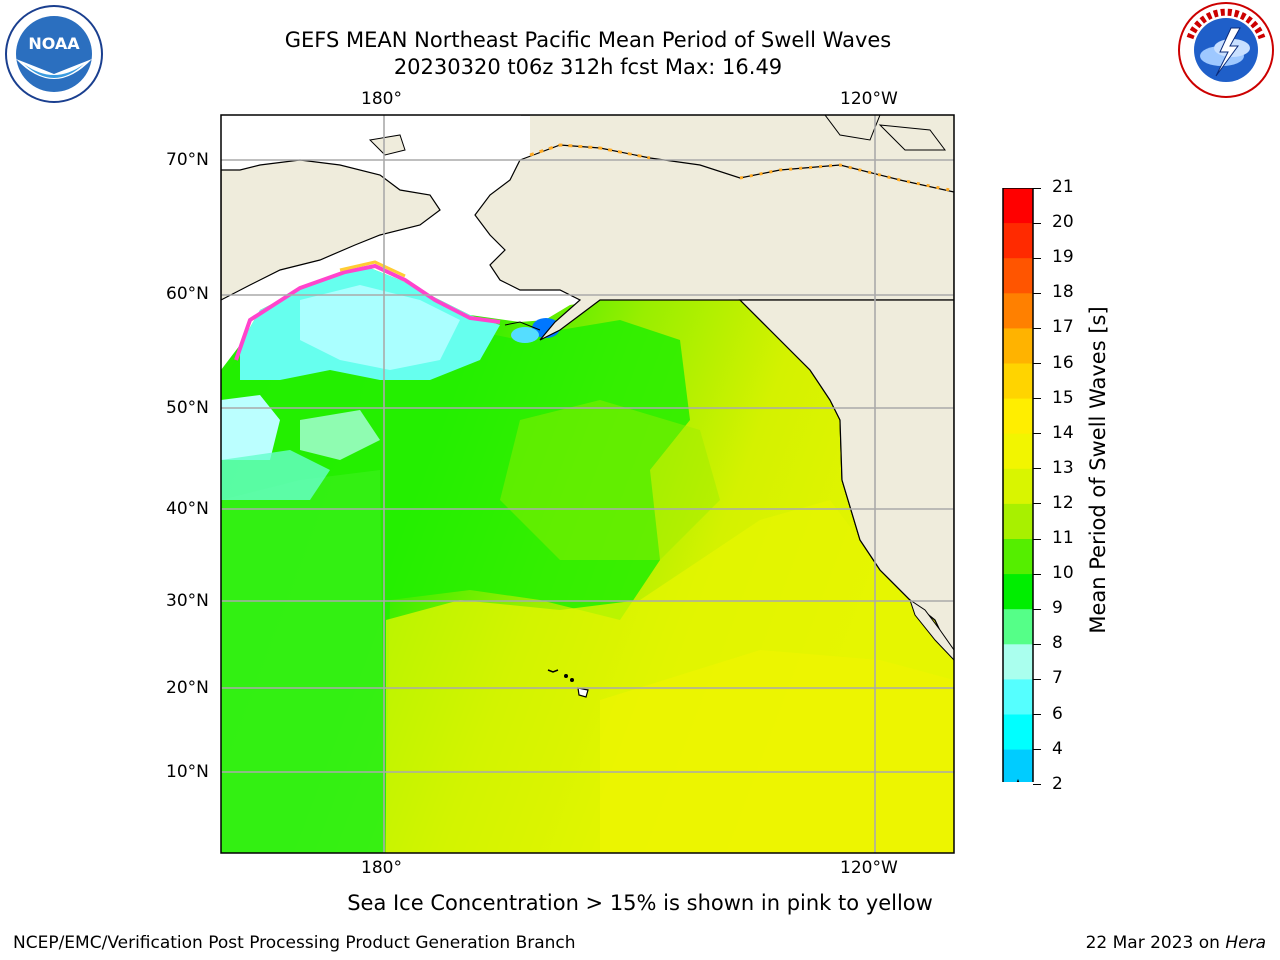 The image size is (1280, 960). I want to click on chart-title-line2: 20230320 t06z 312h fcst Max: 16.49, so click(588, 67).